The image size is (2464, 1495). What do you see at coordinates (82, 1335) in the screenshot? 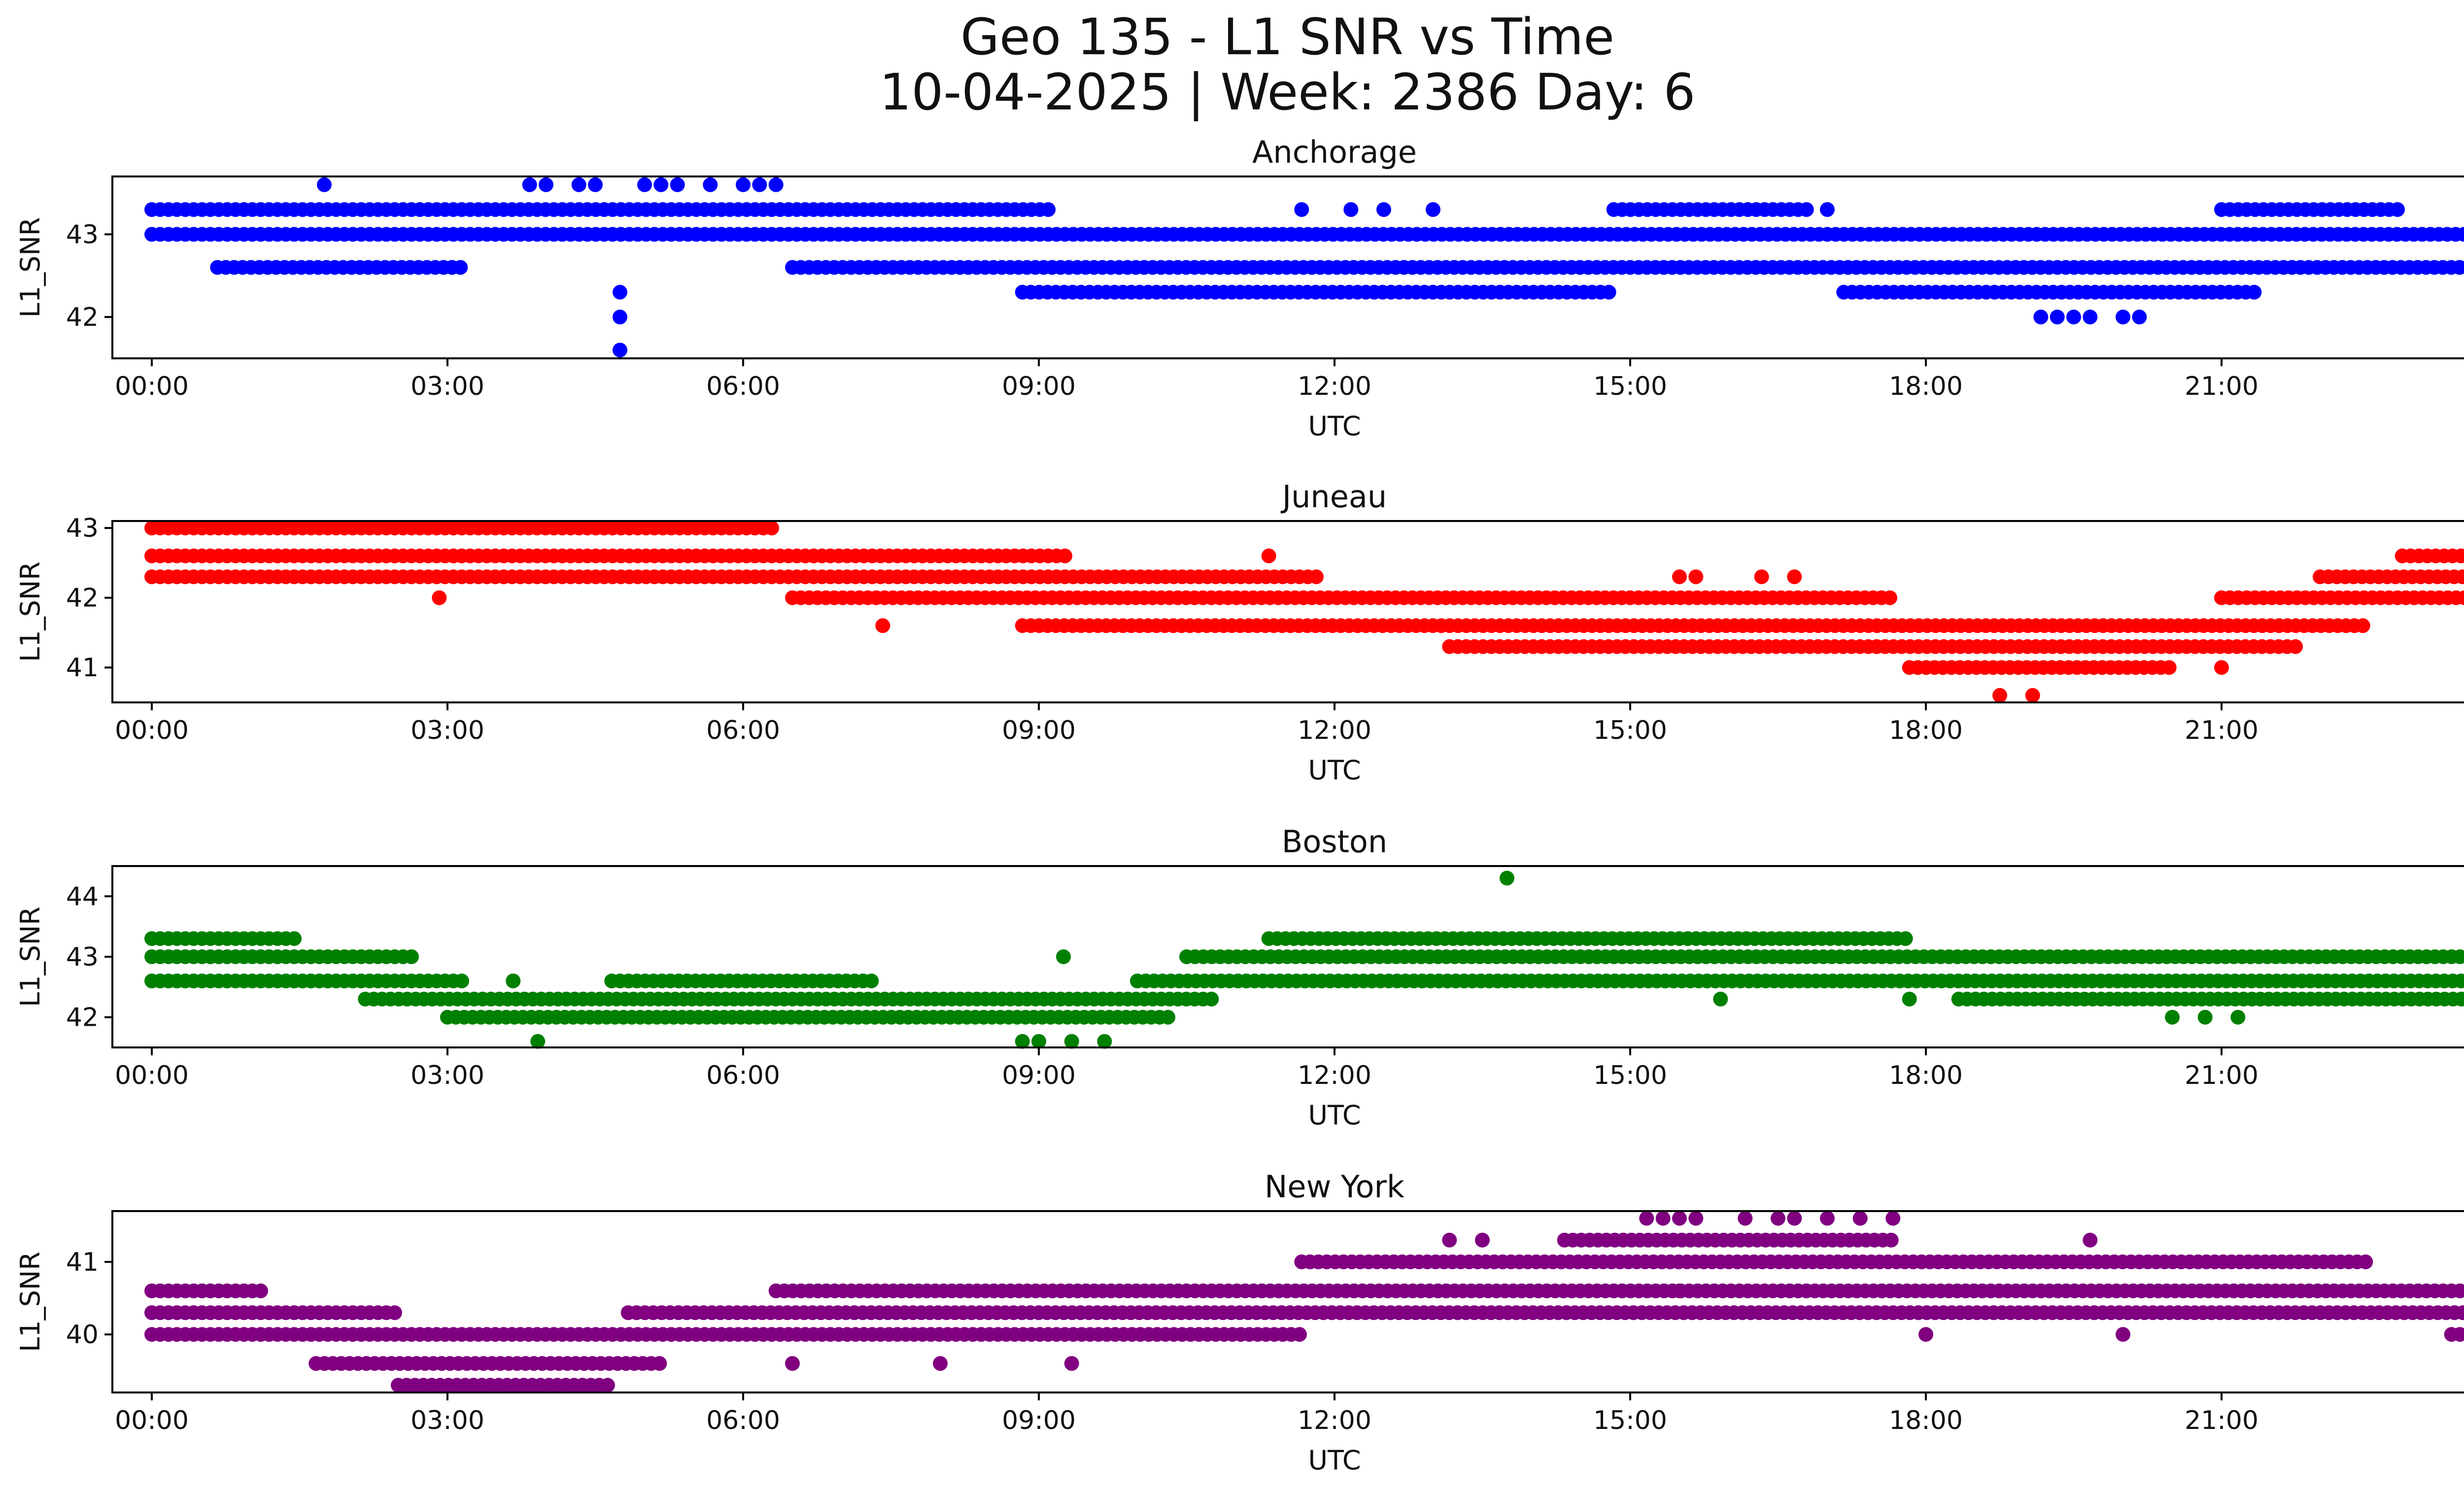
I see `y-tick-label: 40` at bounding box center [82, 1335].